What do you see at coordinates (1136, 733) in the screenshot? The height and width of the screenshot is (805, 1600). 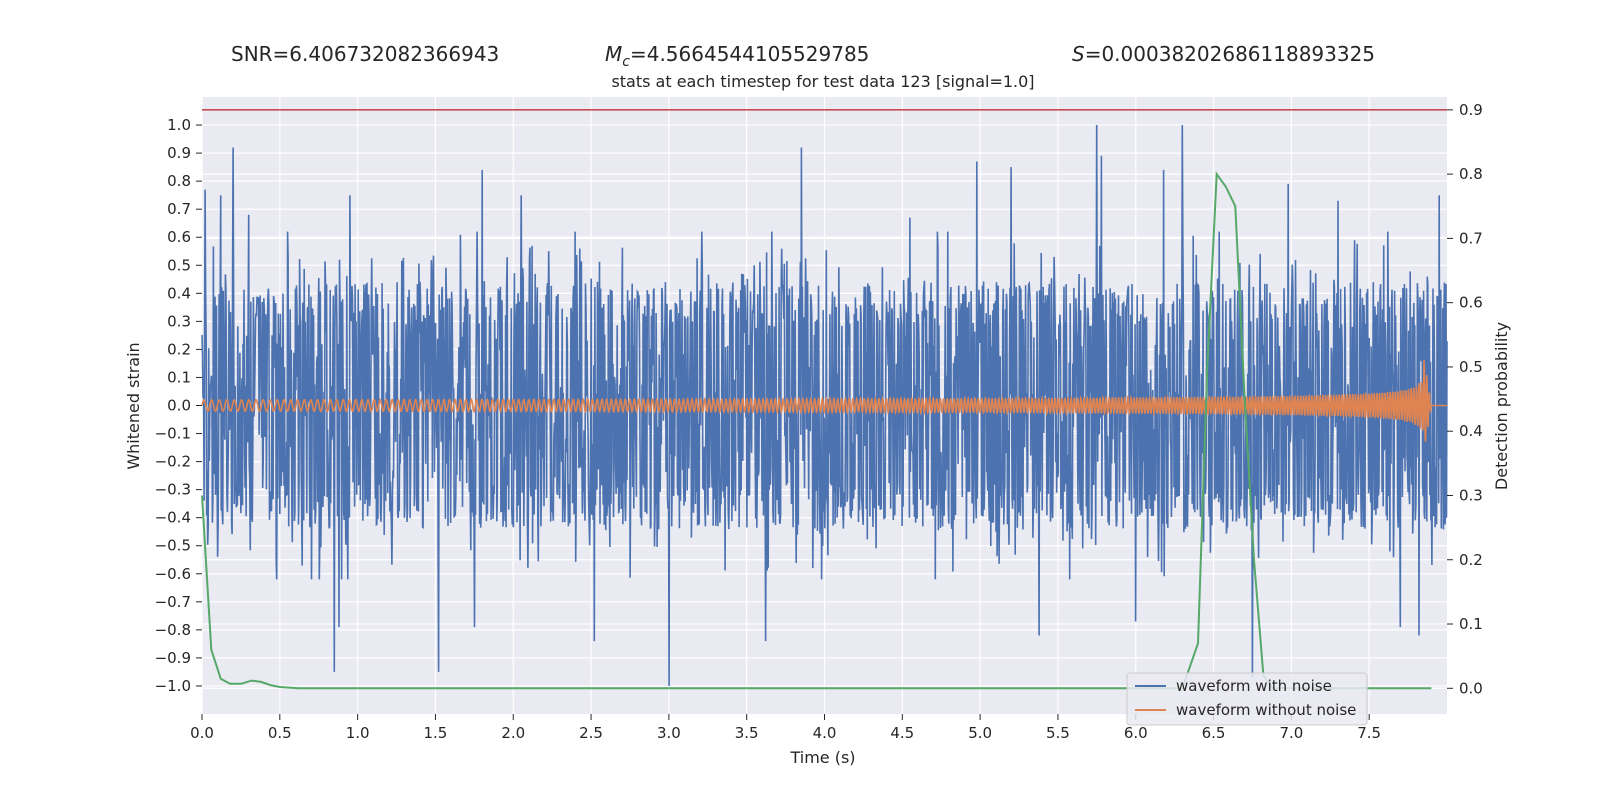 I see `x-tick-label-12: 6.0` at bounding box center [1136, 733].